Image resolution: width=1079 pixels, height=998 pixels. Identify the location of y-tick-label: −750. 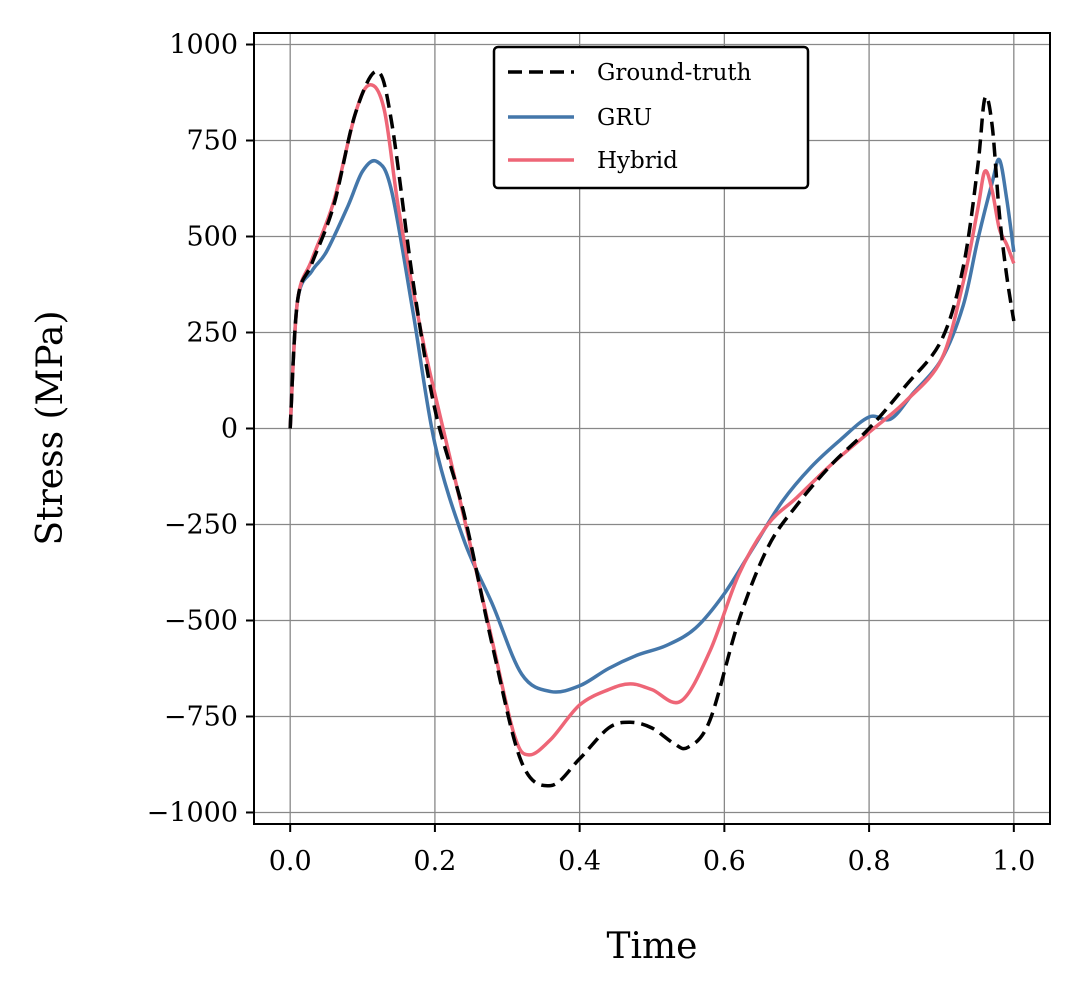
(201, 716).